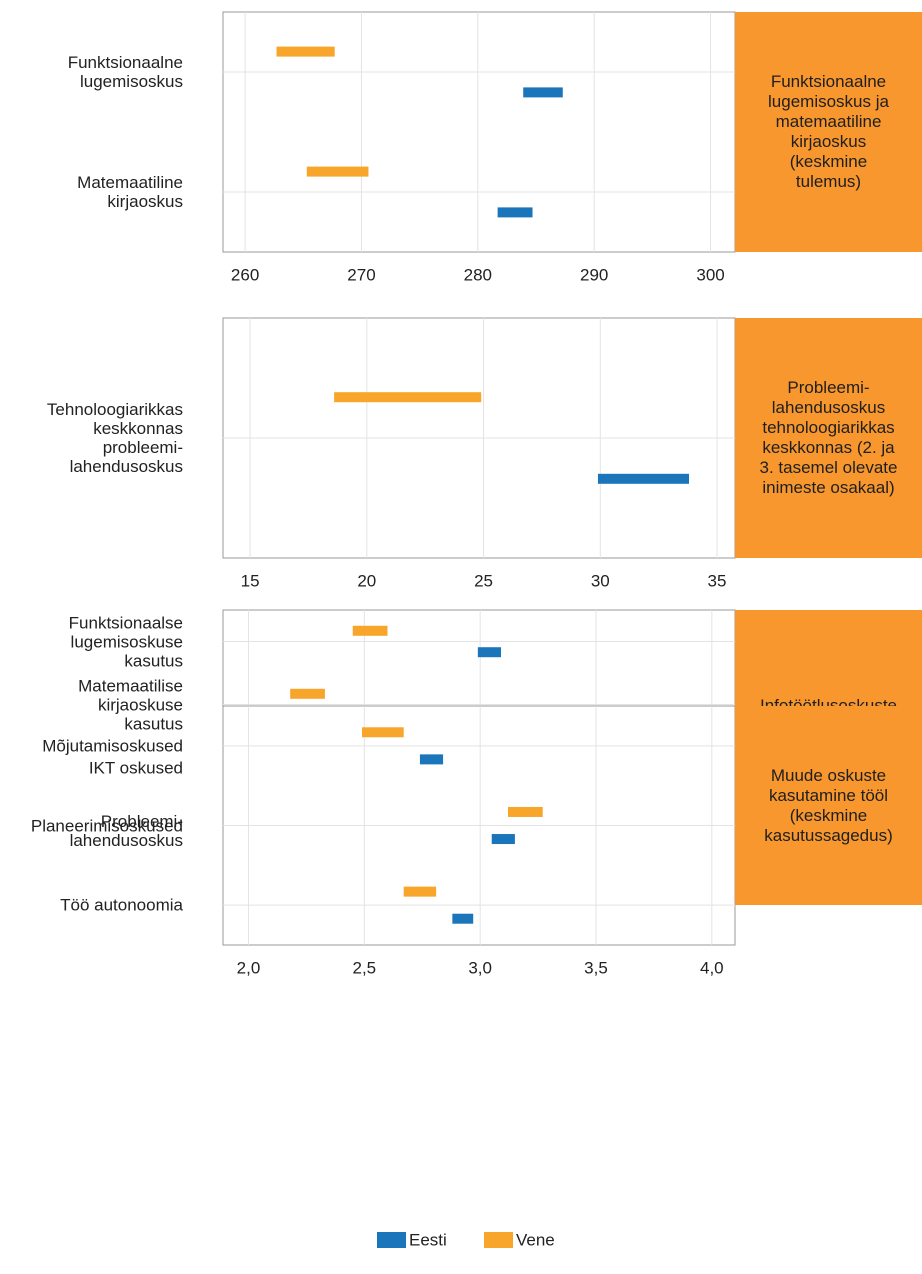 The height and width of the screenshot is (1274, 922). I want to click on category-label: Matemaatilise kirjaoskuse kasutus, so click(130, 704).